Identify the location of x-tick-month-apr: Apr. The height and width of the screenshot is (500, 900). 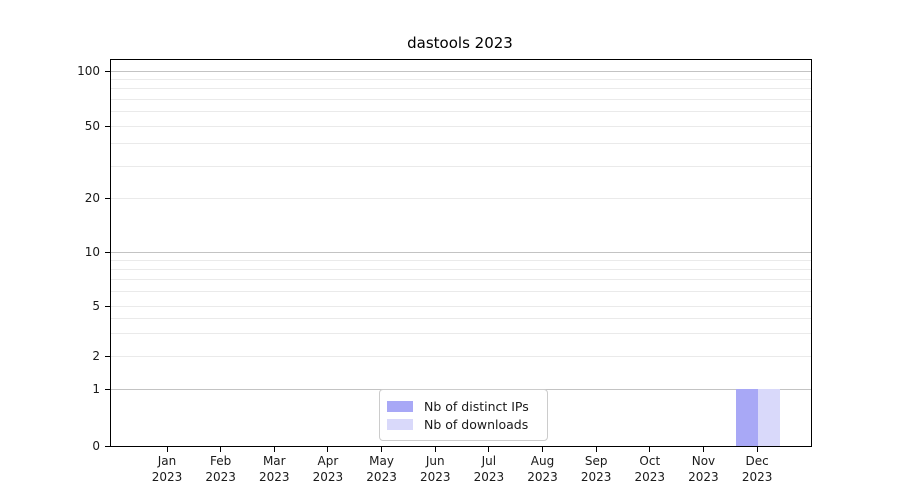
(328, 461).